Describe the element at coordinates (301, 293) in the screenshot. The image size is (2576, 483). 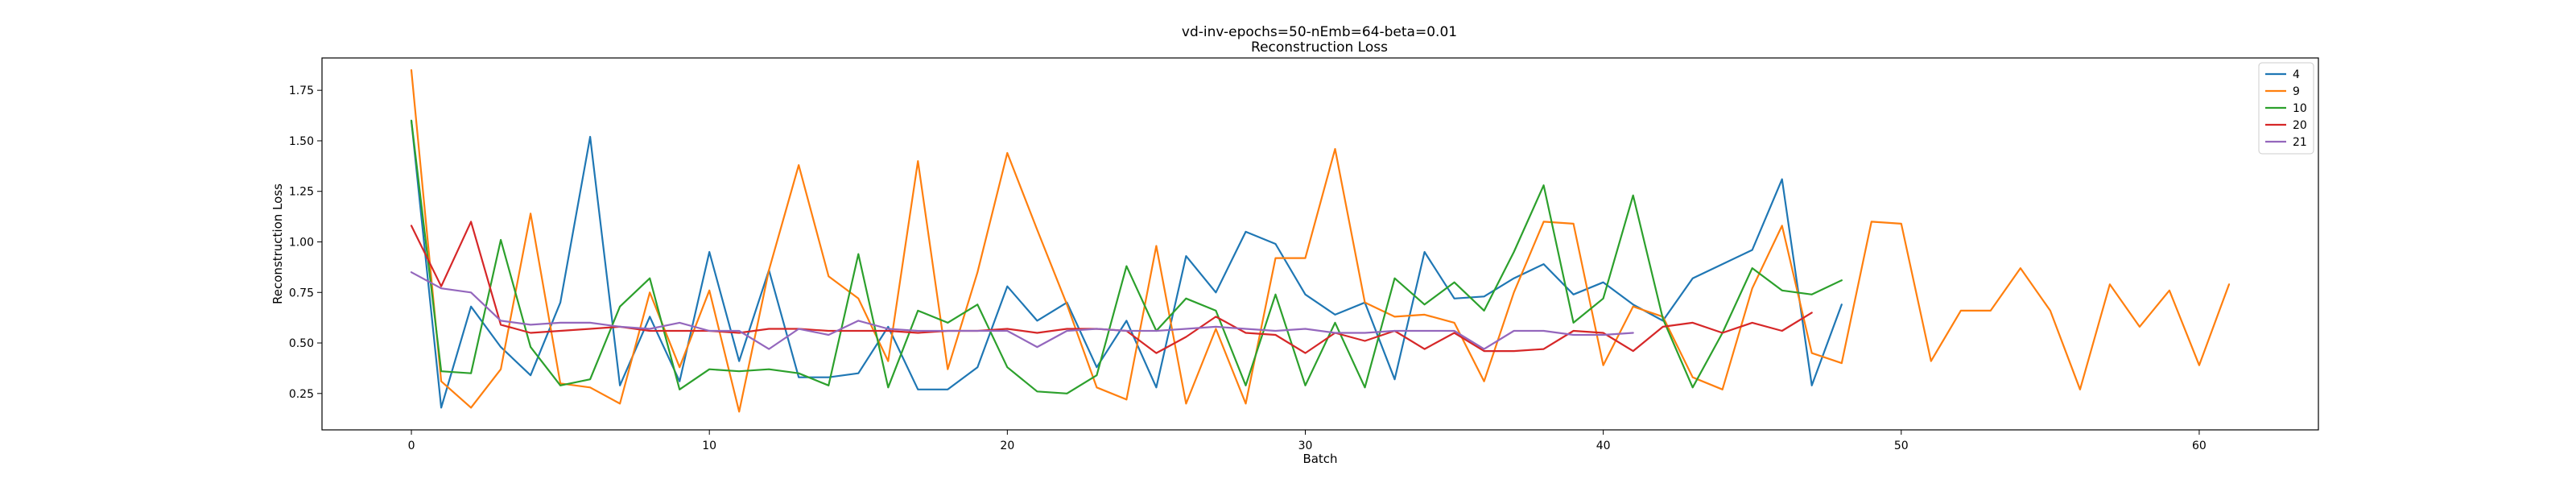
I see `y-tick-label: 0.75` at that location.